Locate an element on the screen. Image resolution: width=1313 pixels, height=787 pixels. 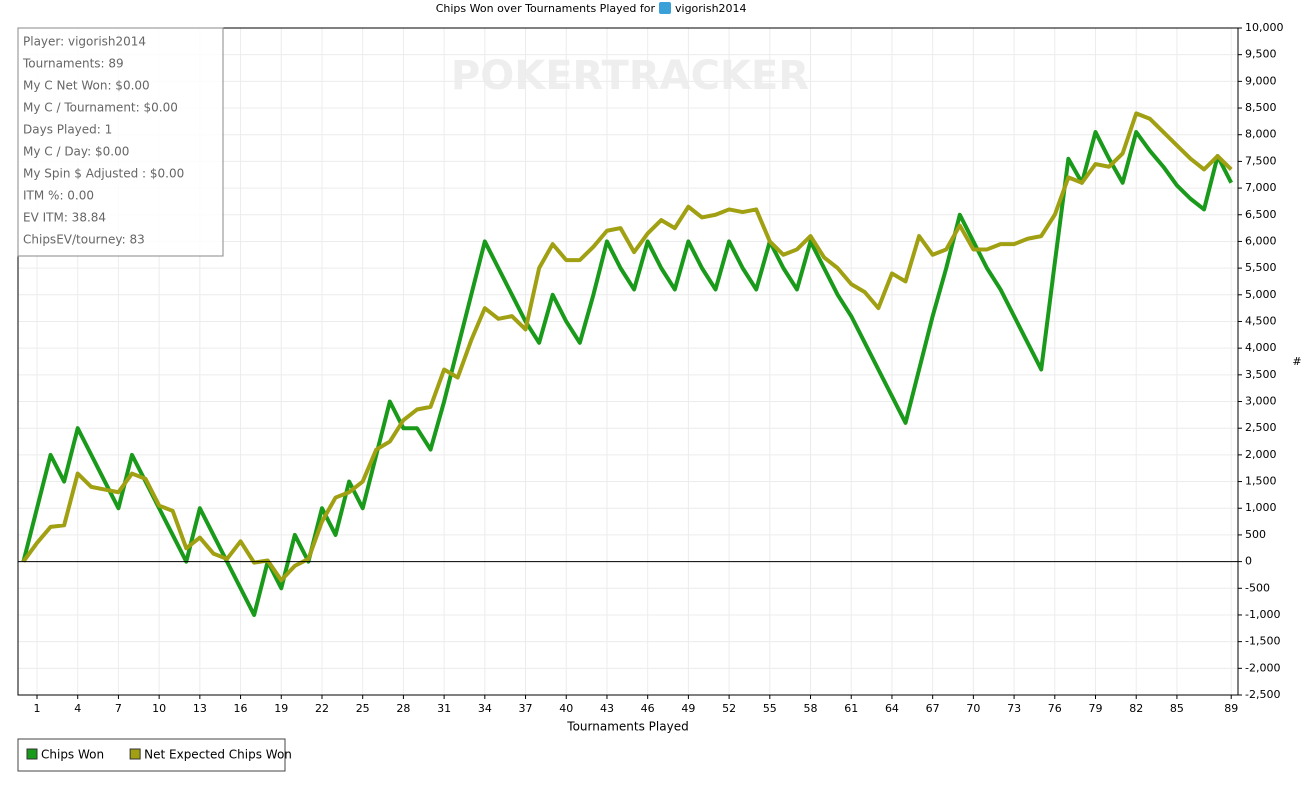
y-tick-label: 0 is located at coordinates (1248, 561).